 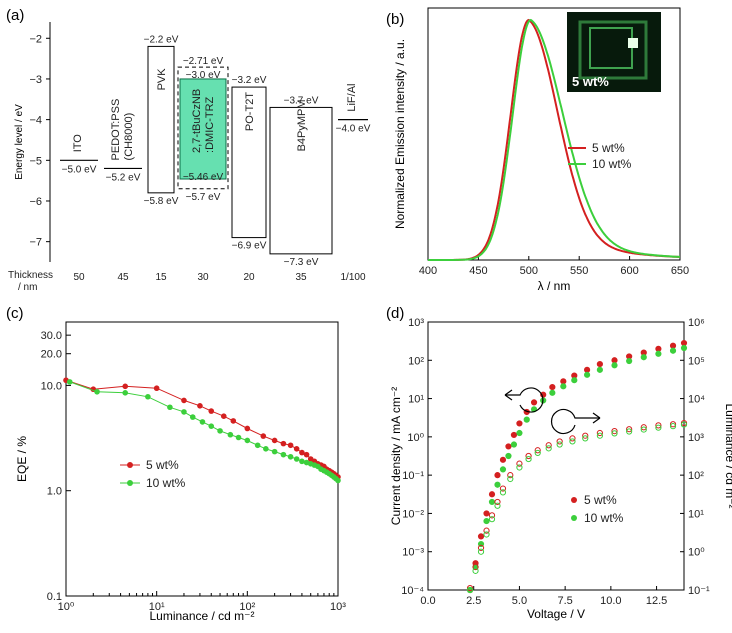 I want to click on level-label: −5.0 eV, so click(x=79, y=169).